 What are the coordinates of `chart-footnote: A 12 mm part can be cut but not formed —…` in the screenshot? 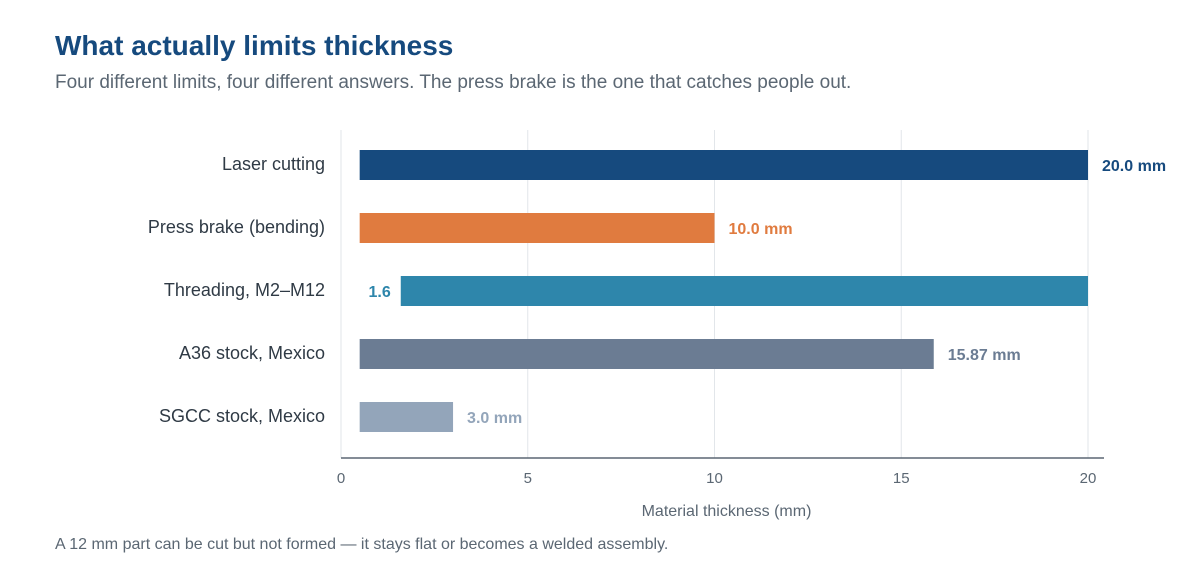 It's located at (362, 544).